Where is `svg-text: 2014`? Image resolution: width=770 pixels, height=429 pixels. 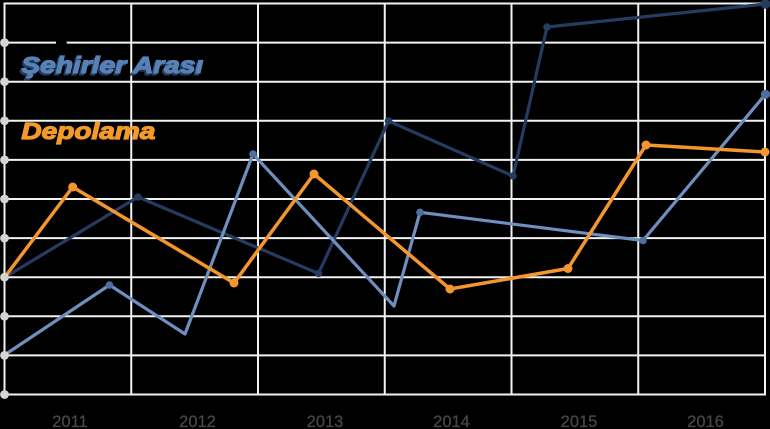
svg-text: 2014 is located at coordinates (451, 421).